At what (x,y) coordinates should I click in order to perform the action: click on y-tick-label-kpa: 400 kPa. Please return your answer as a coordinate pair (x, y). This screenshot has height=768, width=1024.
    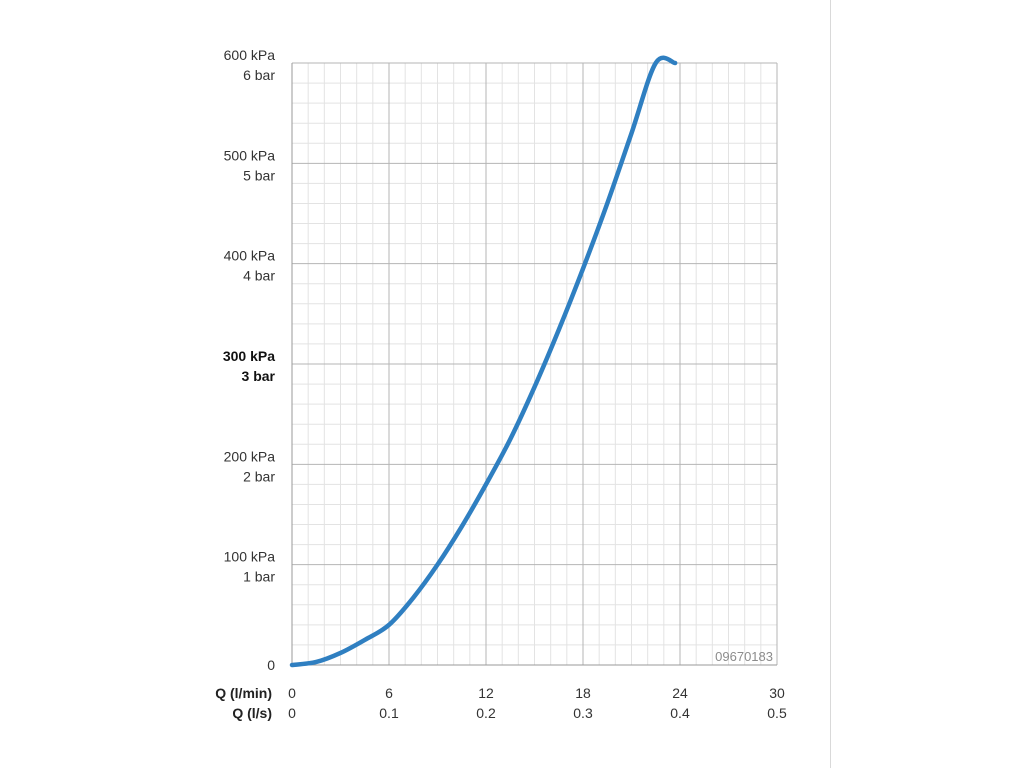
    Looking at the image, I should click on (250, 256).